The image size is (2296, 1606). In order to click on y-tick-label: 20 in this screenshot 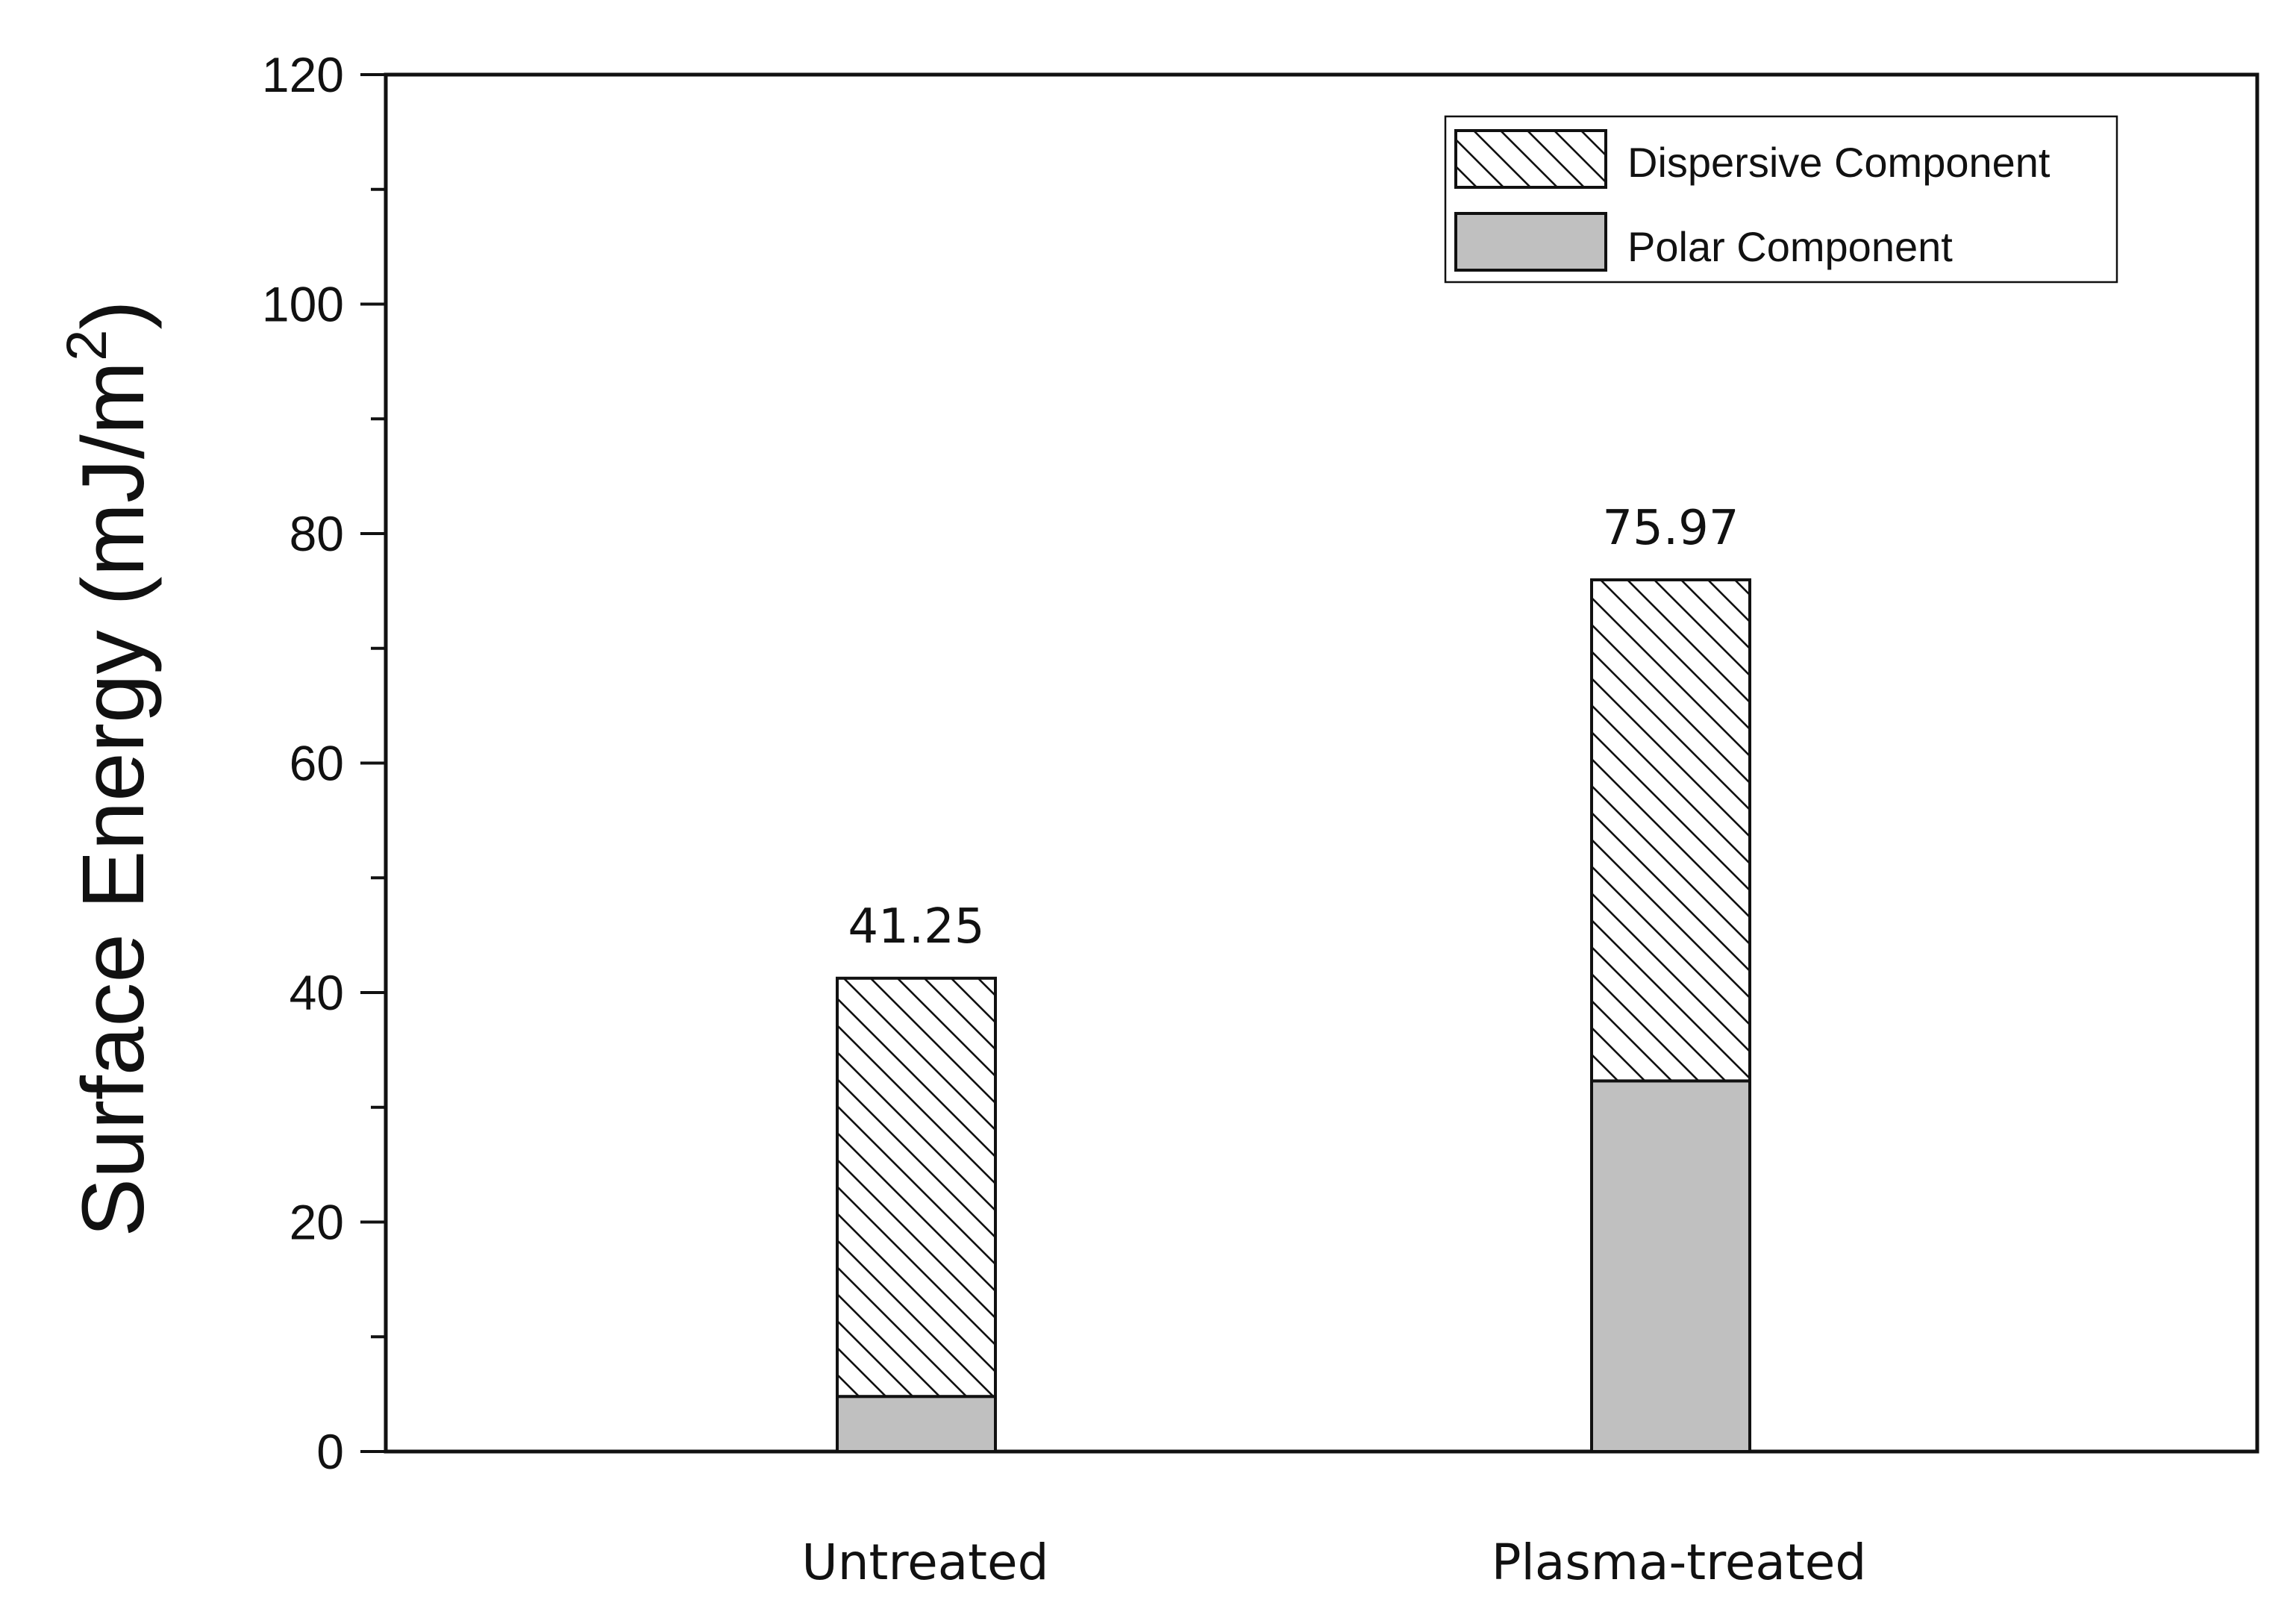, I will do `click(317, 1222)`.